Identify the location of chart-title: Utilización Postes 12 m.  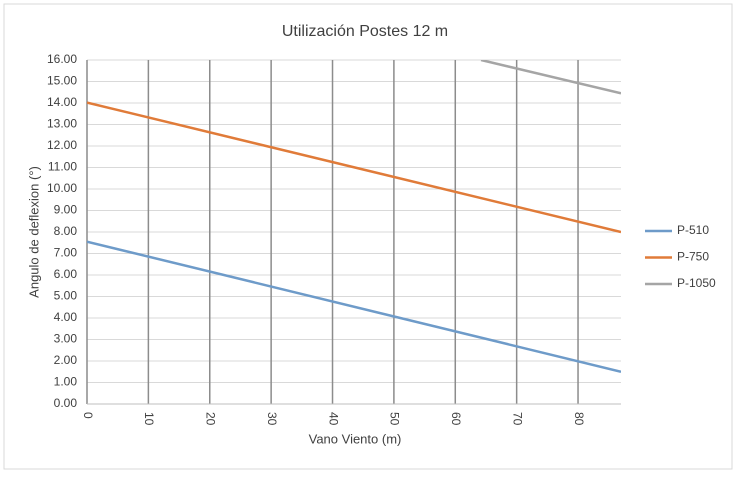
(365, 31).